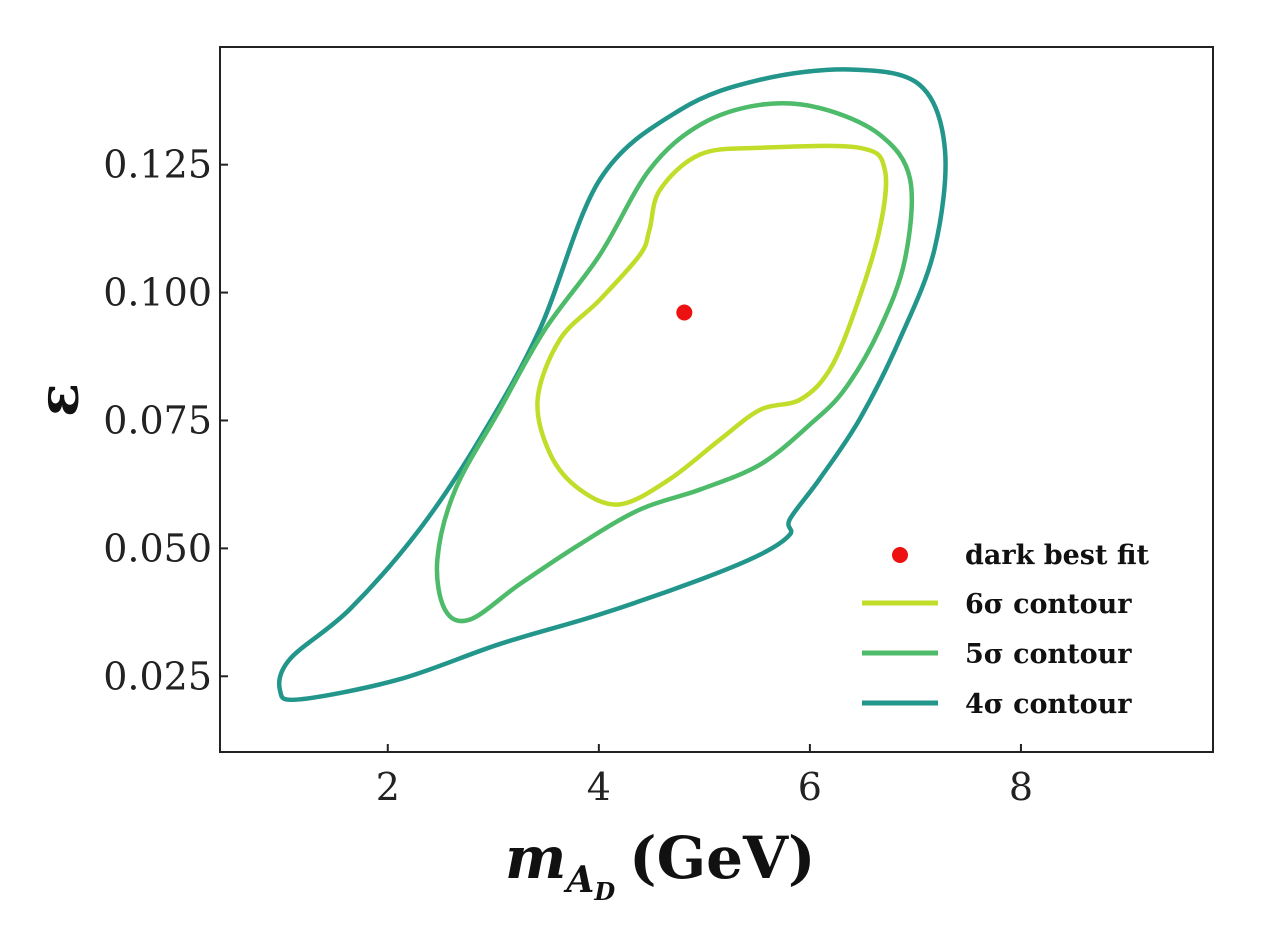  I want to click on contour-6sigma, so click(712, 325).